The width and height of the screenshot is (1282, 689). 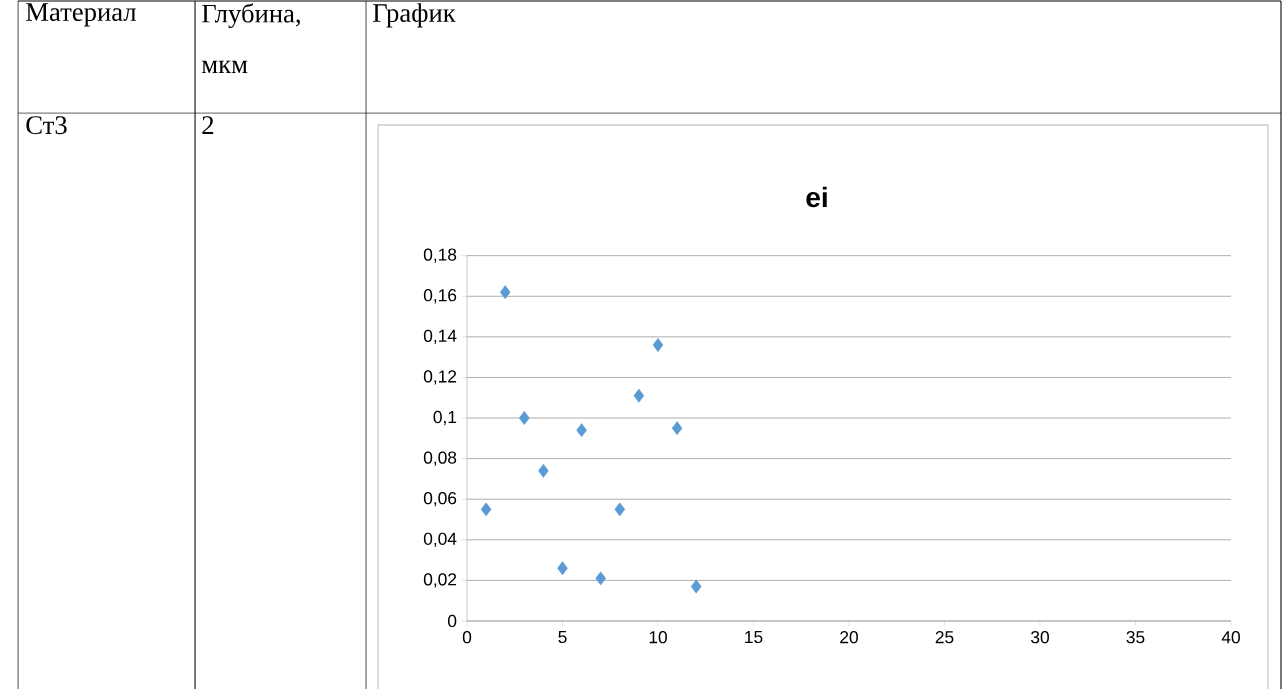 What do you see at coordinates (1230, 637) in the screenshot?
I see `x-tick-label: 40` at bounding box center [1230, 637].